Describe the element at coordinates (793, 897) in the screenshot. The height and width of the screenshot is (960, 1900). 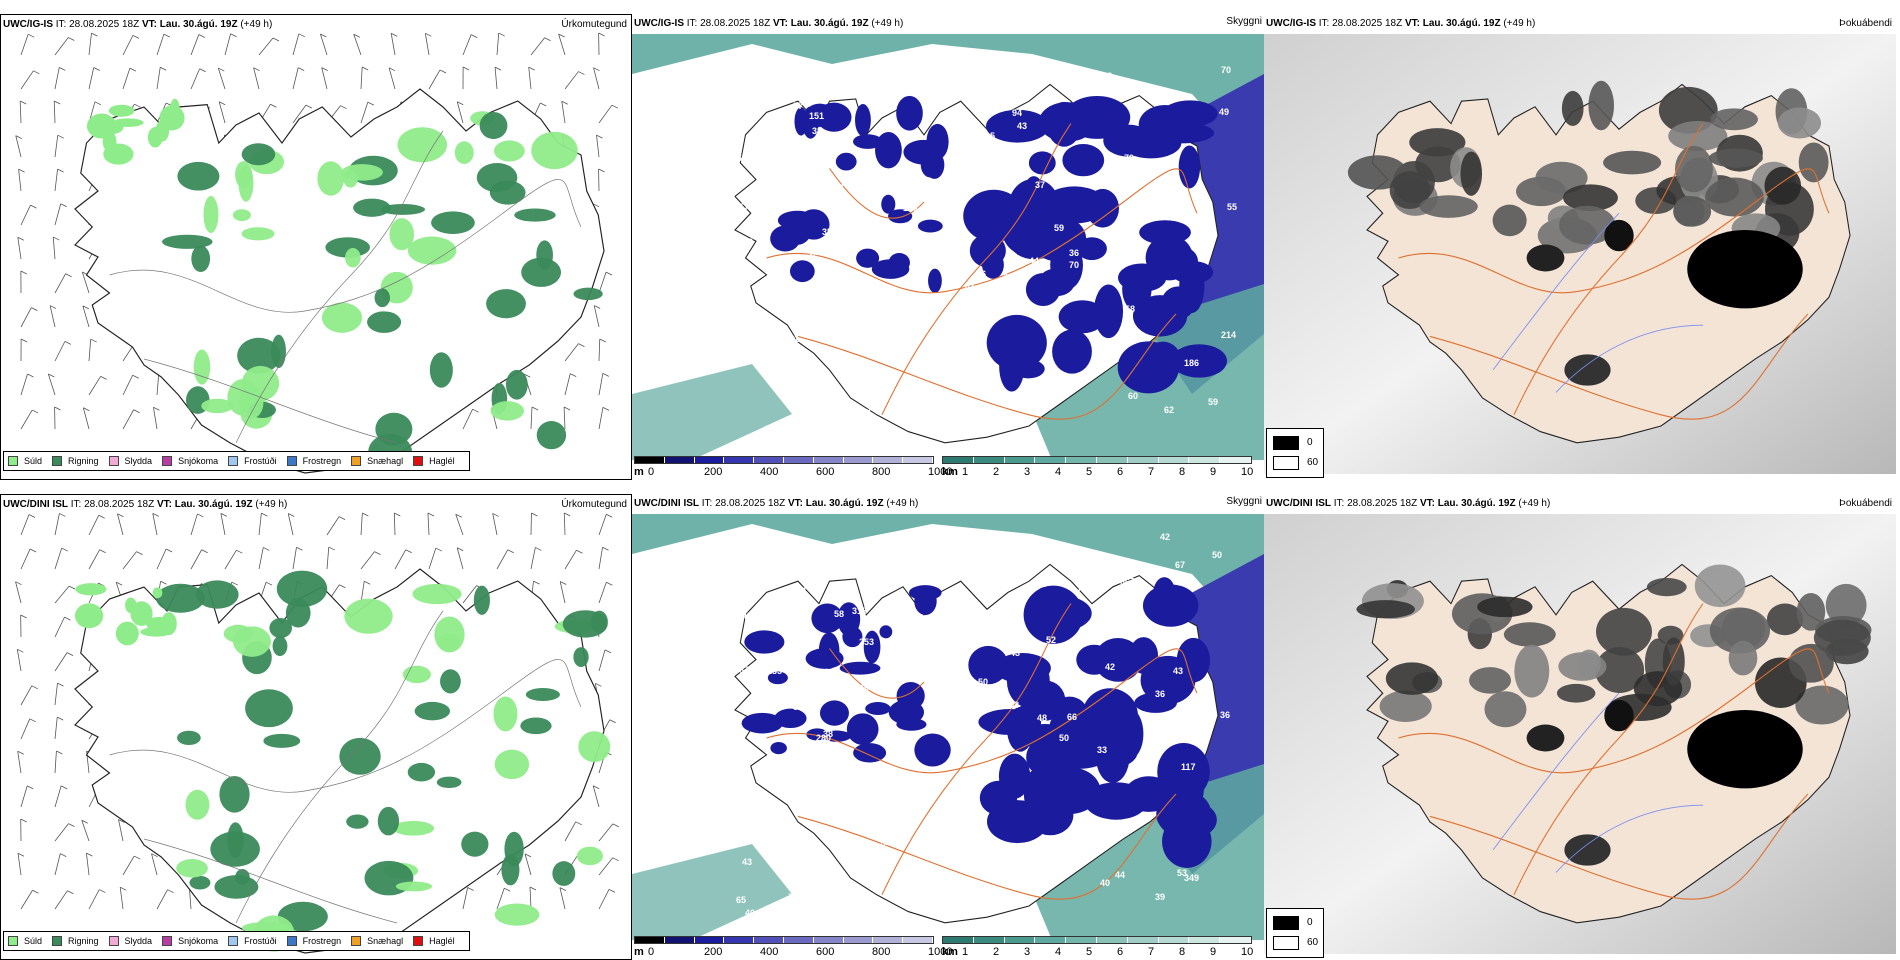
I see `visibility-value: 77` at that location.